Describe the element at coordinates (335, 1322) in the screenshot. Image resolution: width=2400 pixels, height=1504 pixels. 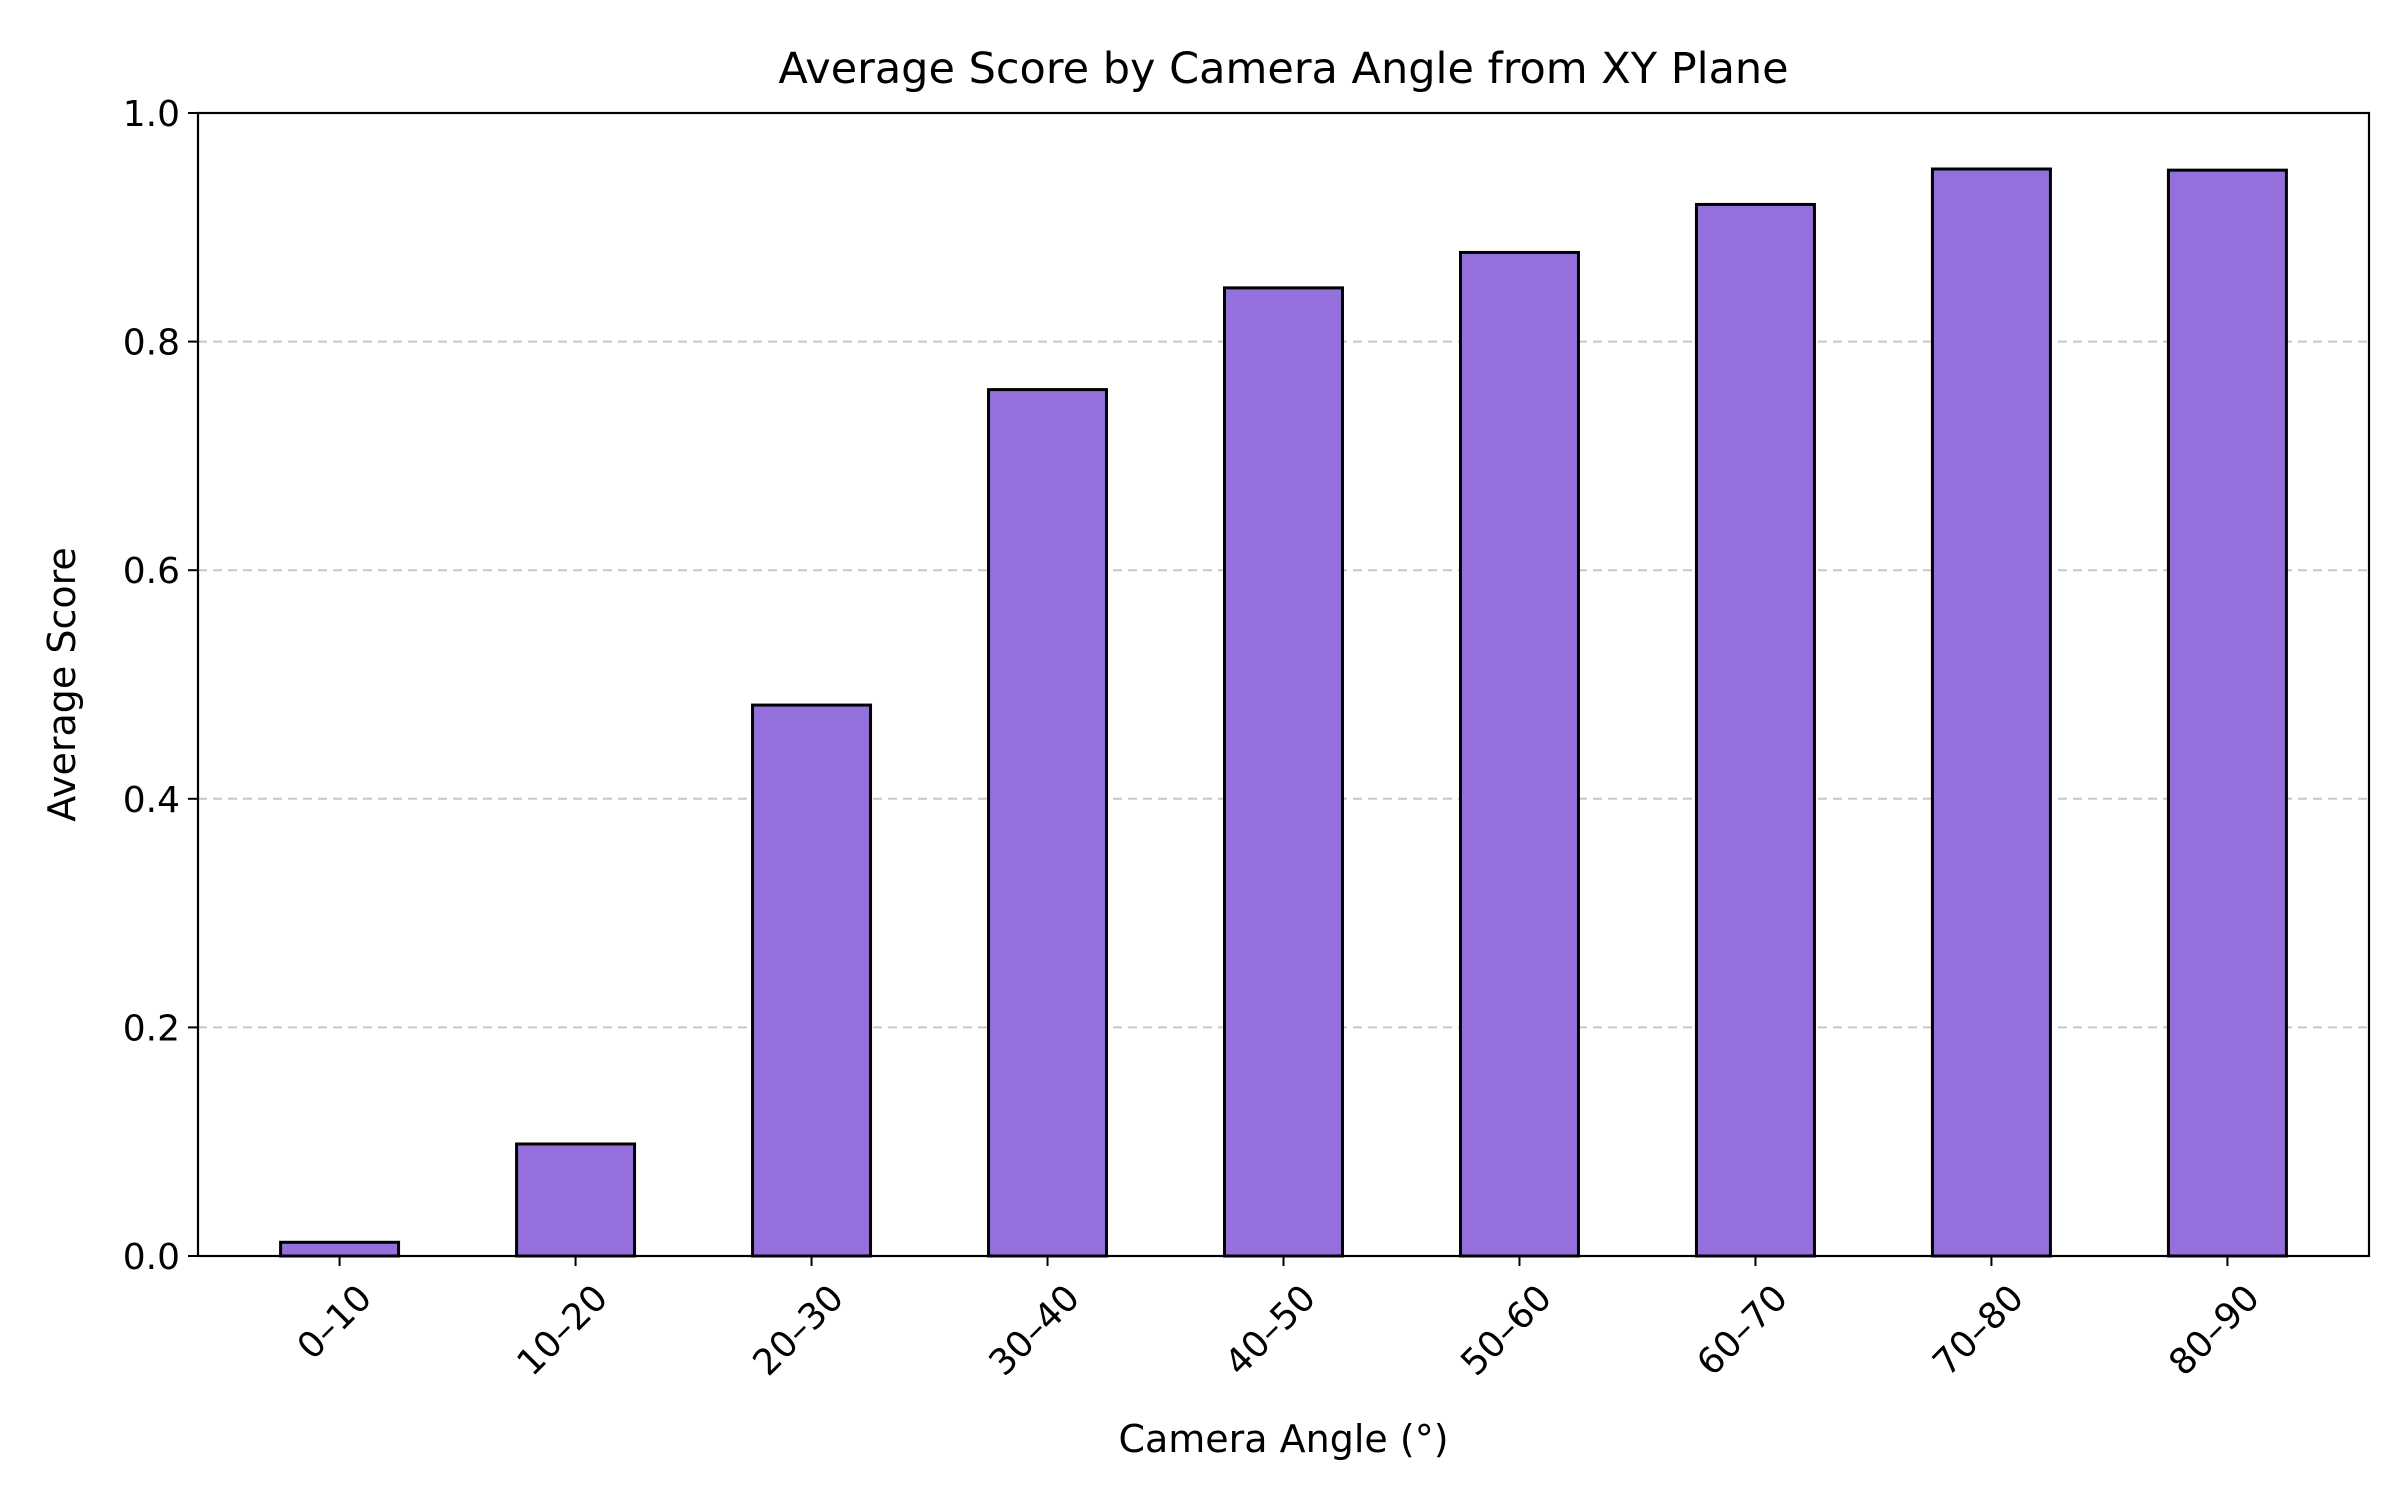
I see `x-tick-label: 0–10` at that location.